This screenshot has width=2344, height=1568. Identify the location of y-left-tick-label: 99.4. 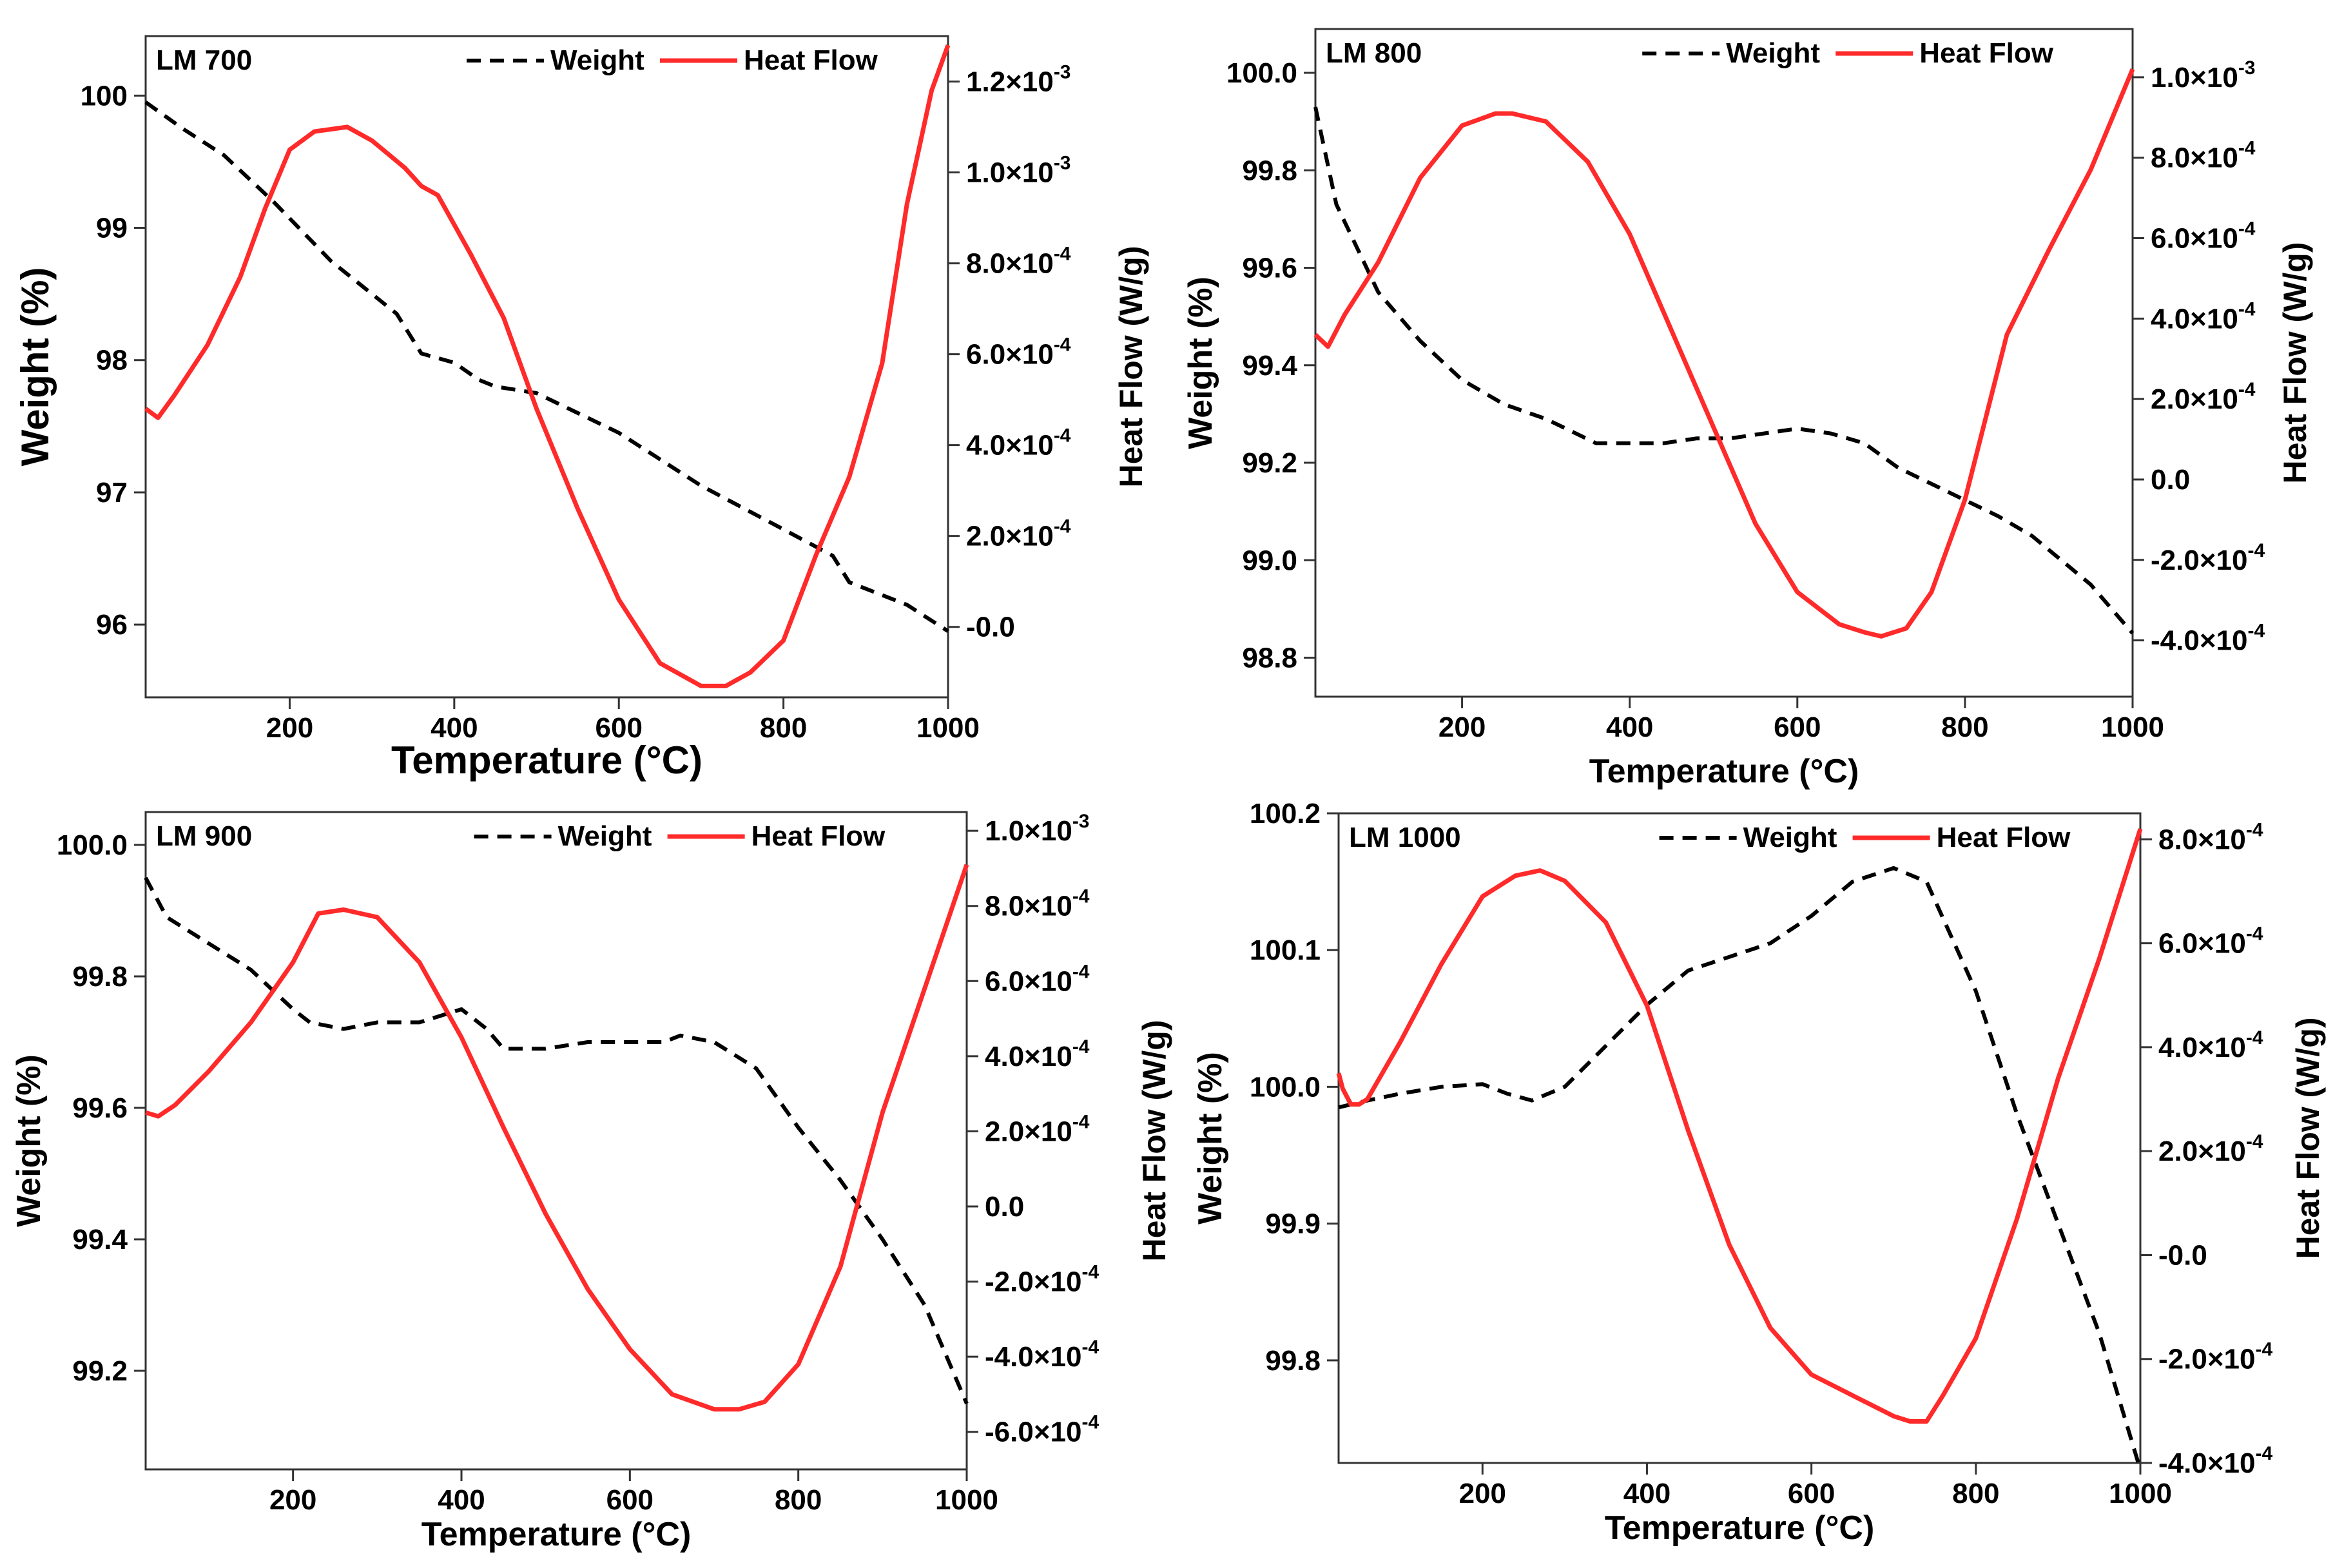
(100, 1239).